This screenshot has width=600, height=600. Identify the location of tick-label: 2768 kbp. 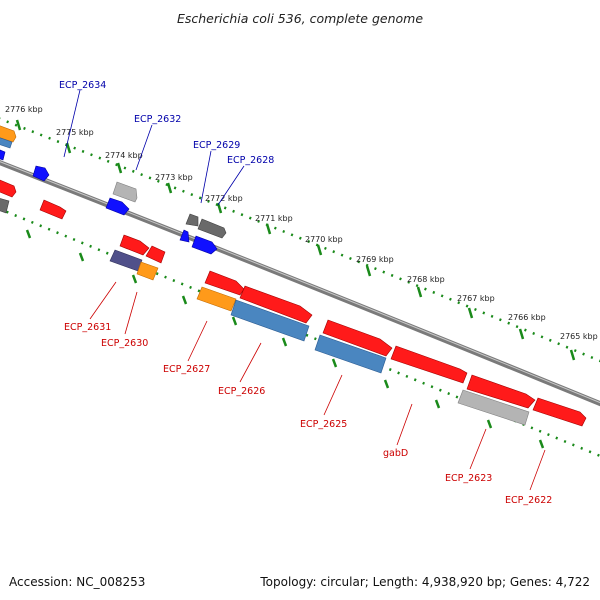
(426, 279).